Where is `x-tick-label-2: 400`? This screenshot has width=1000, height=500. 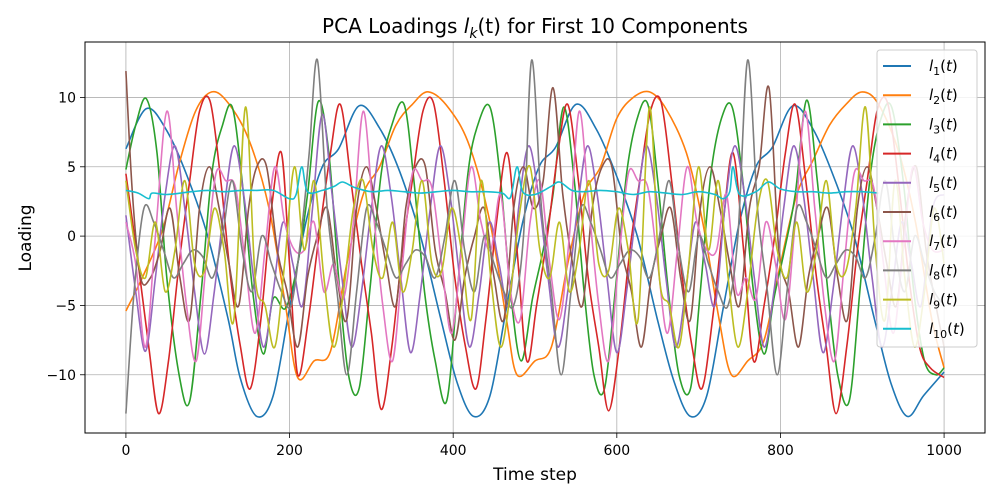 x-tick-label-2: 400 is located at coordinates (453, 451).